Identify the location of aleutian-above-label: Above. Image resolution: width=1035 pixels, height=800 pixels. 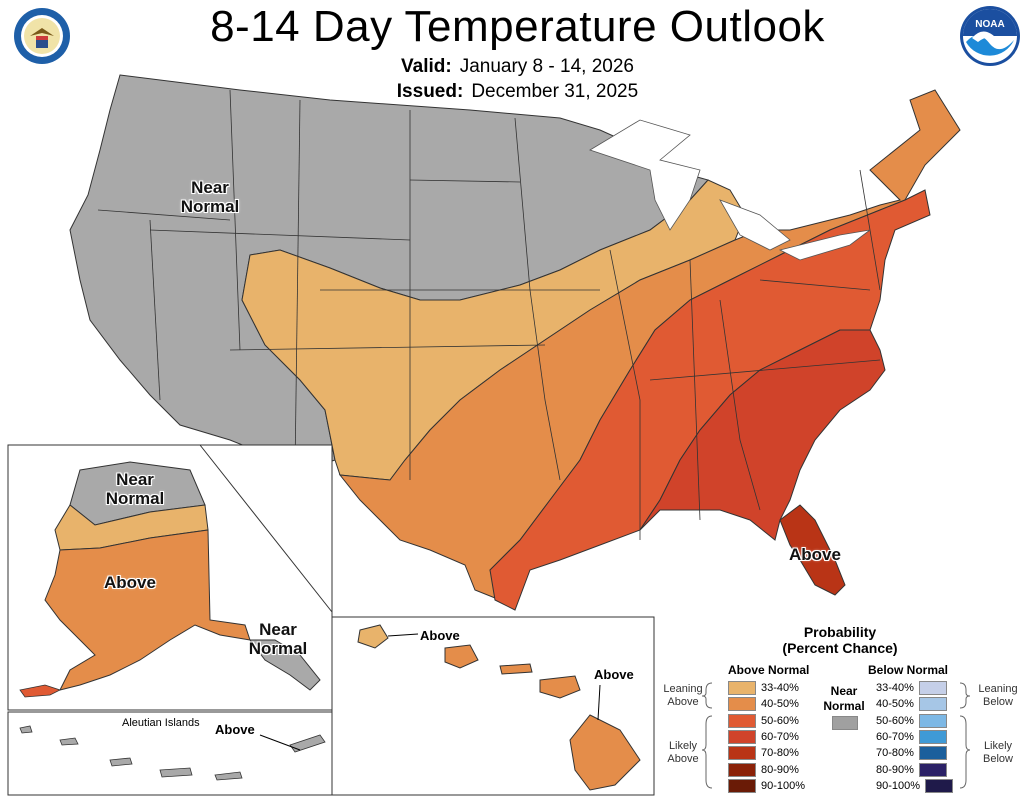
(235, 729).